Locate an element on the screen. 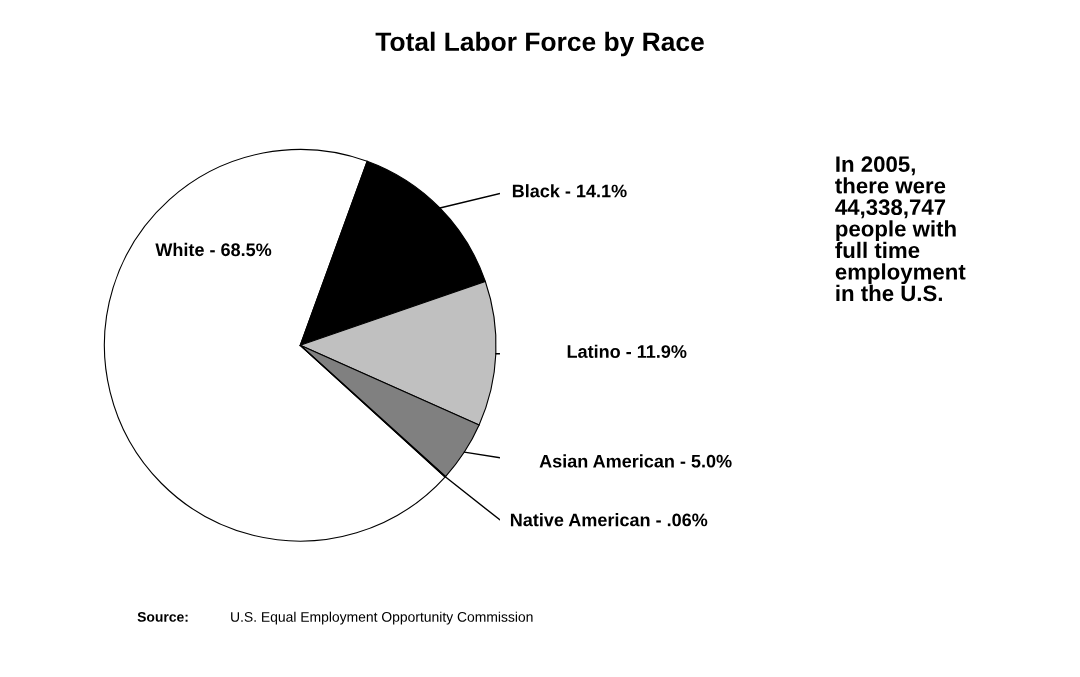  slice-label: White - 68.5% is located at coordinates (213, 249).